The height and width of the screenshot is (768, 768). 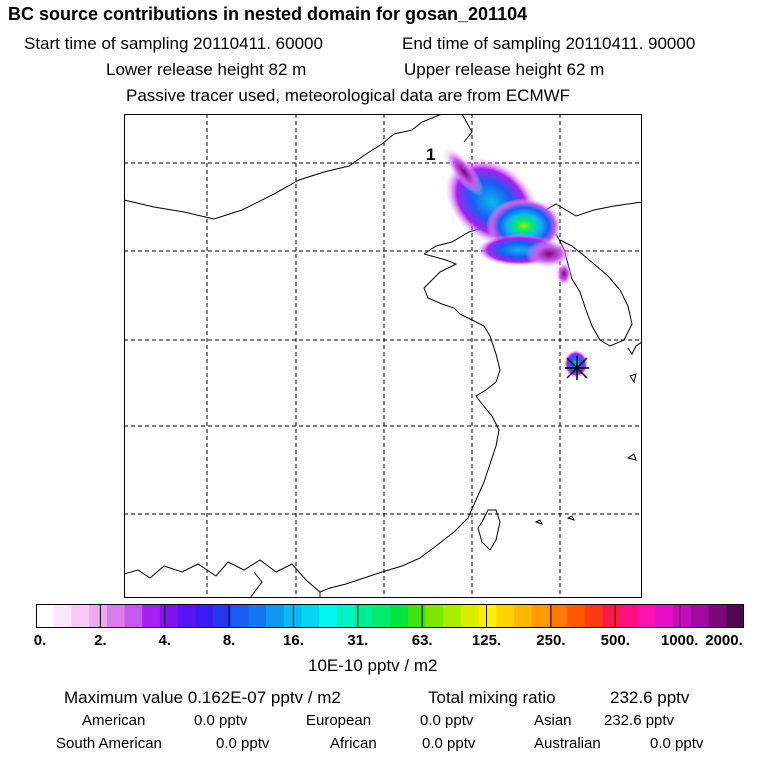 I want to click on region-name: African, so click(x=353, y=743).